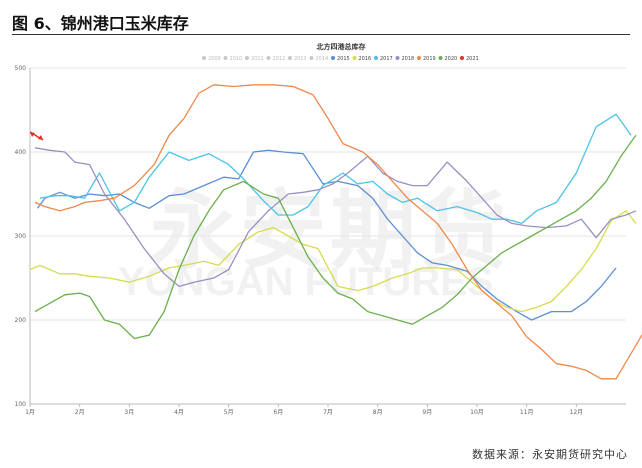 The image size is (642, 468). Describe the element at coordinates (257, 59) in the screenshot. I see `legend-label: 2011` at that location.